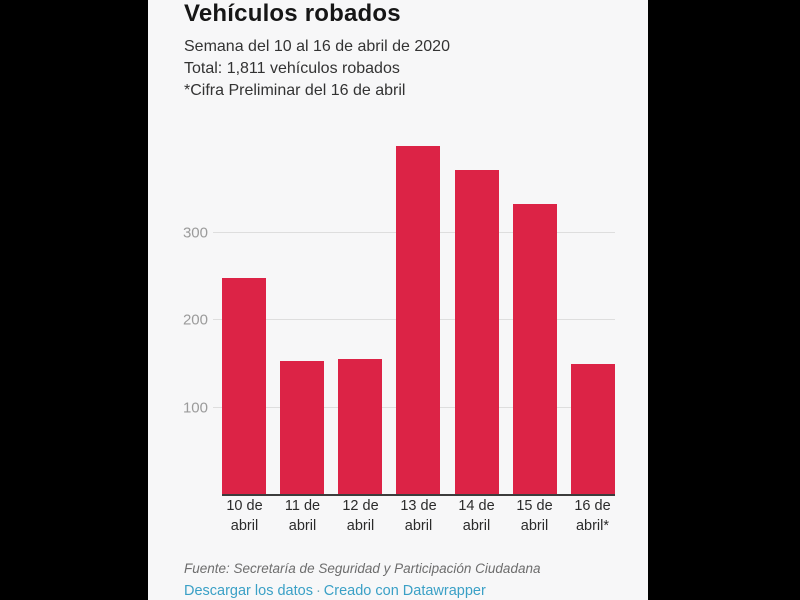 This screenshot has height=600, width=800. I want to click on x-tick-label-2: 11 de abril, so click(302, 516).